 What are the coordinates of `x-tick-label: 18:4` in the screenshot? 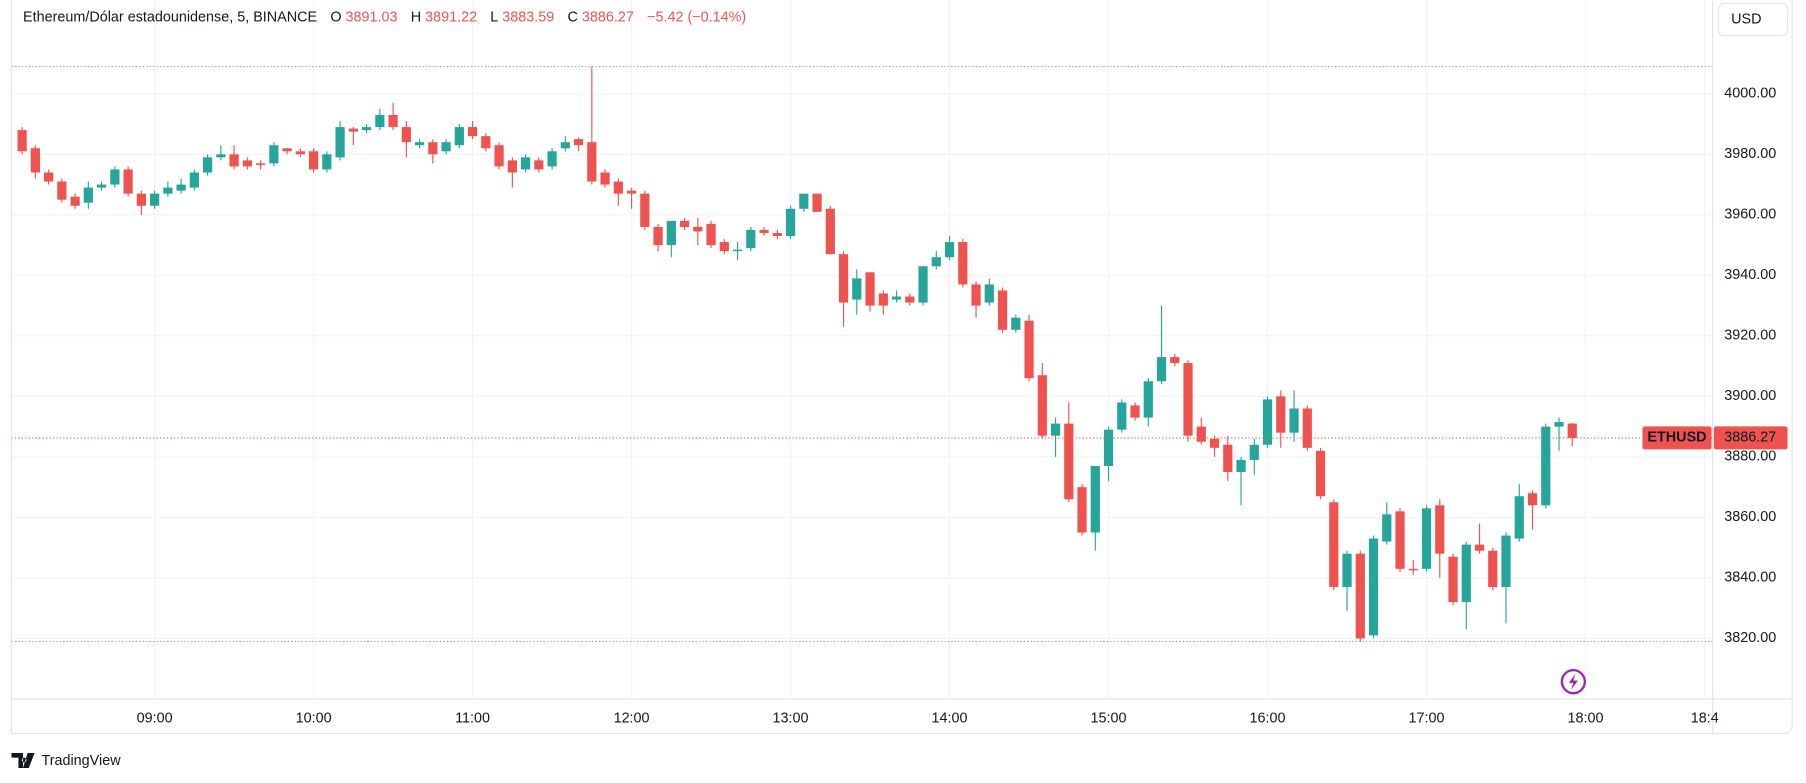 It's located at (1705, 718).